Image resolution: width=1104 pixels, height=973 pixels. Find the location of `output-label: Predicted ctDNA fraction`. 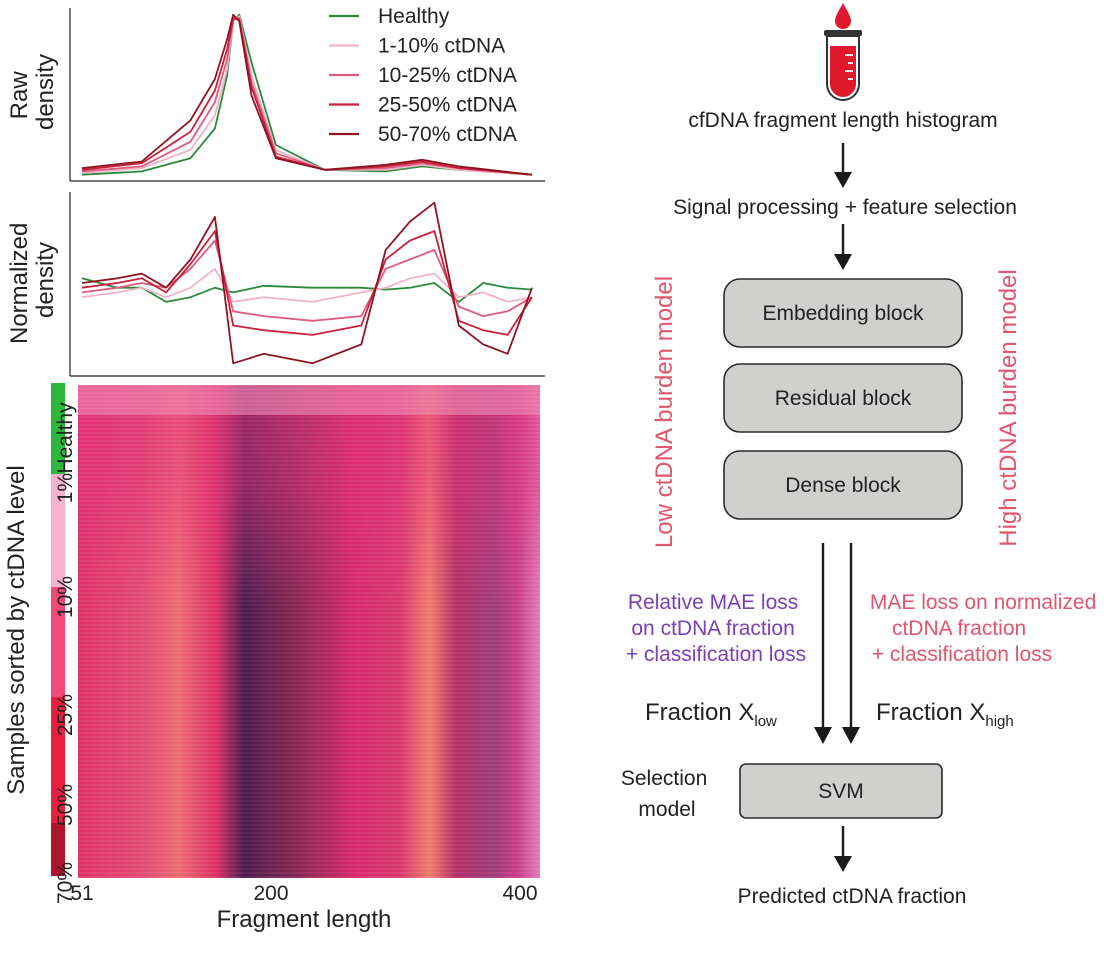

output-label: Predicted ctDNA fraction is located at coordinates (852, 896).